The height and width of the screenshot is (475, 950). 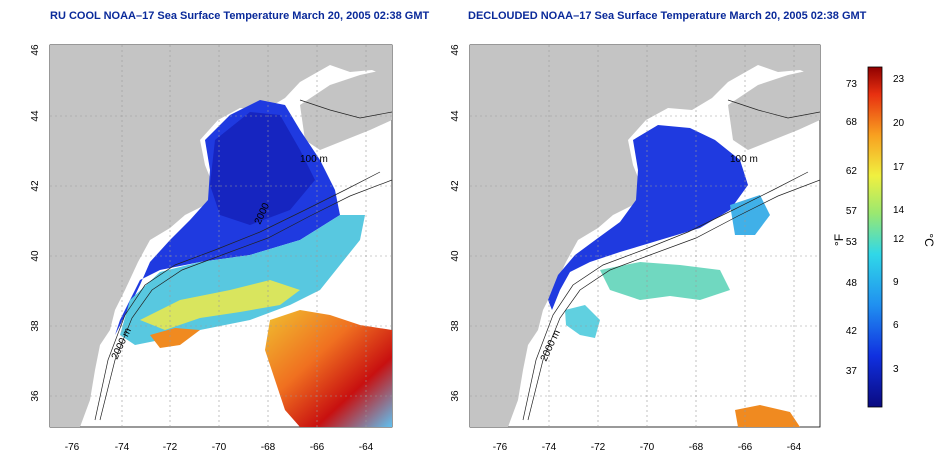 I want to click on left-map-orange-edge, so click(x=175, y=338).